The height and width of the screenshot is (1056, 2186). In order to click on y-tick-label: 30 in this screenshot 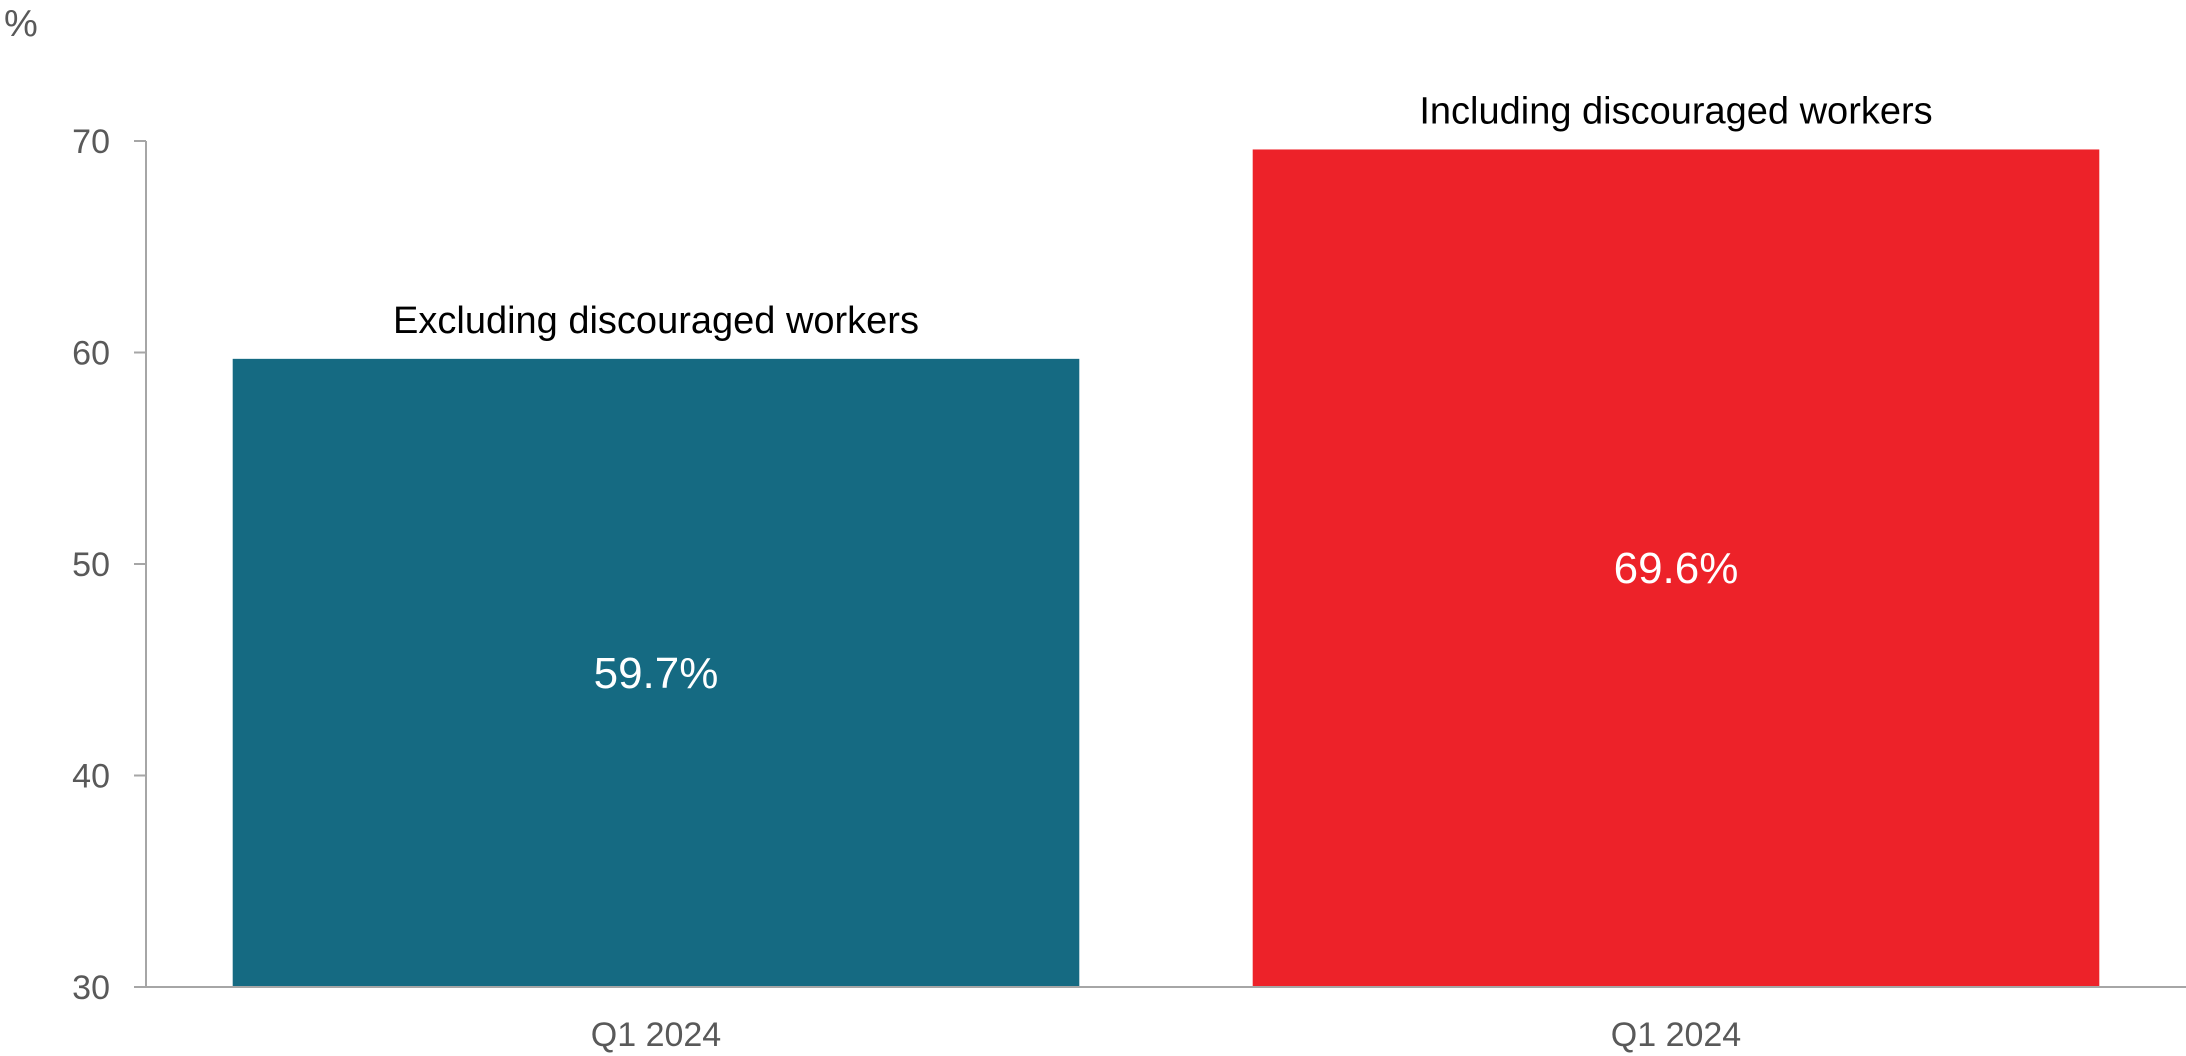, I will do `click(91, 988)`.